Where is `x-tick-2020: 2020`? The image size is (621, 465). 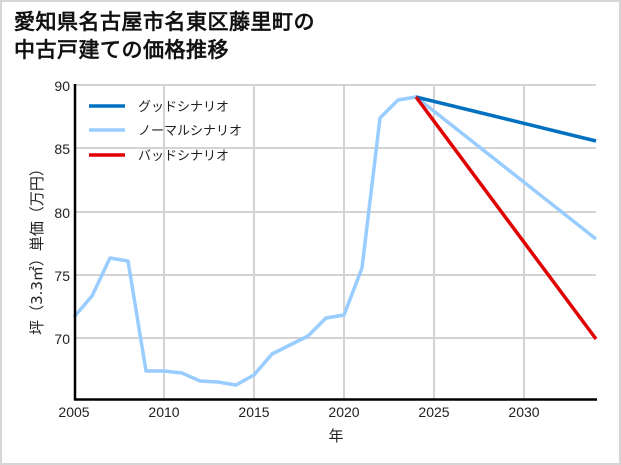 x-tick-2020: 2020 is located at coordinates (343, 412).